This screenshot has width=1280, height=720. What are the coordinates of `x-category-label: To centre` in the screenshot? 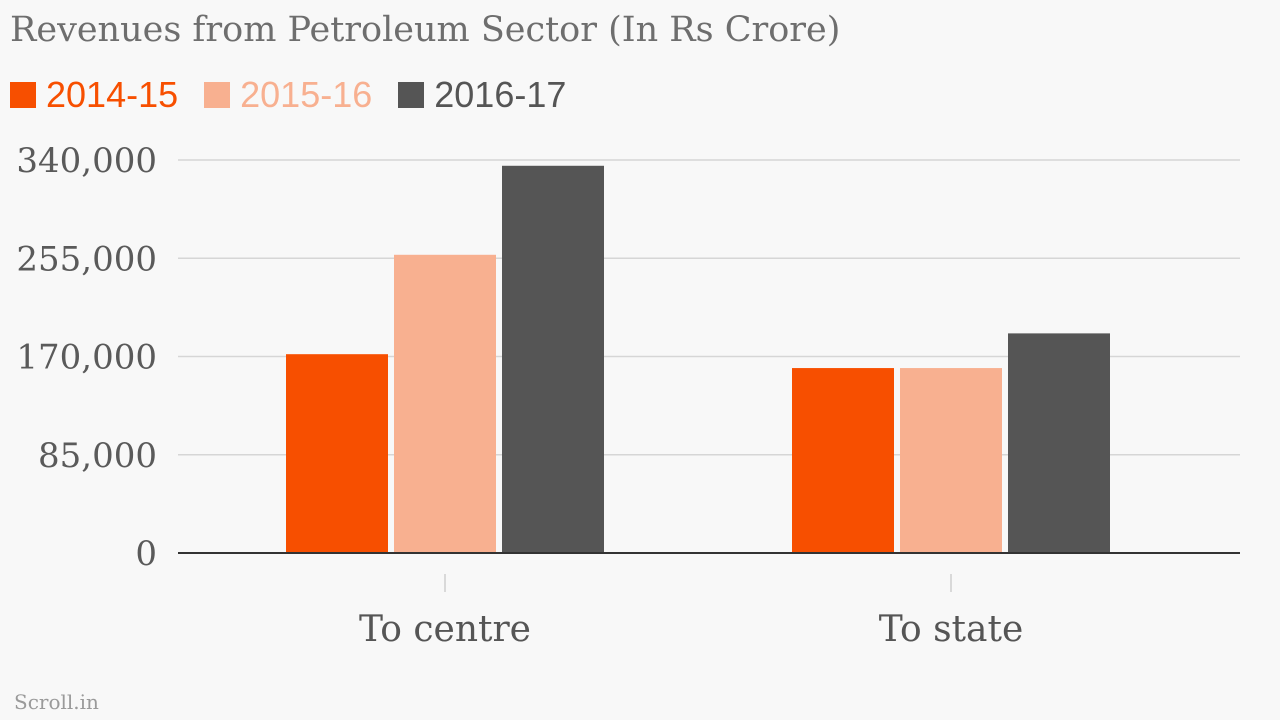 It's located at (445, 629).